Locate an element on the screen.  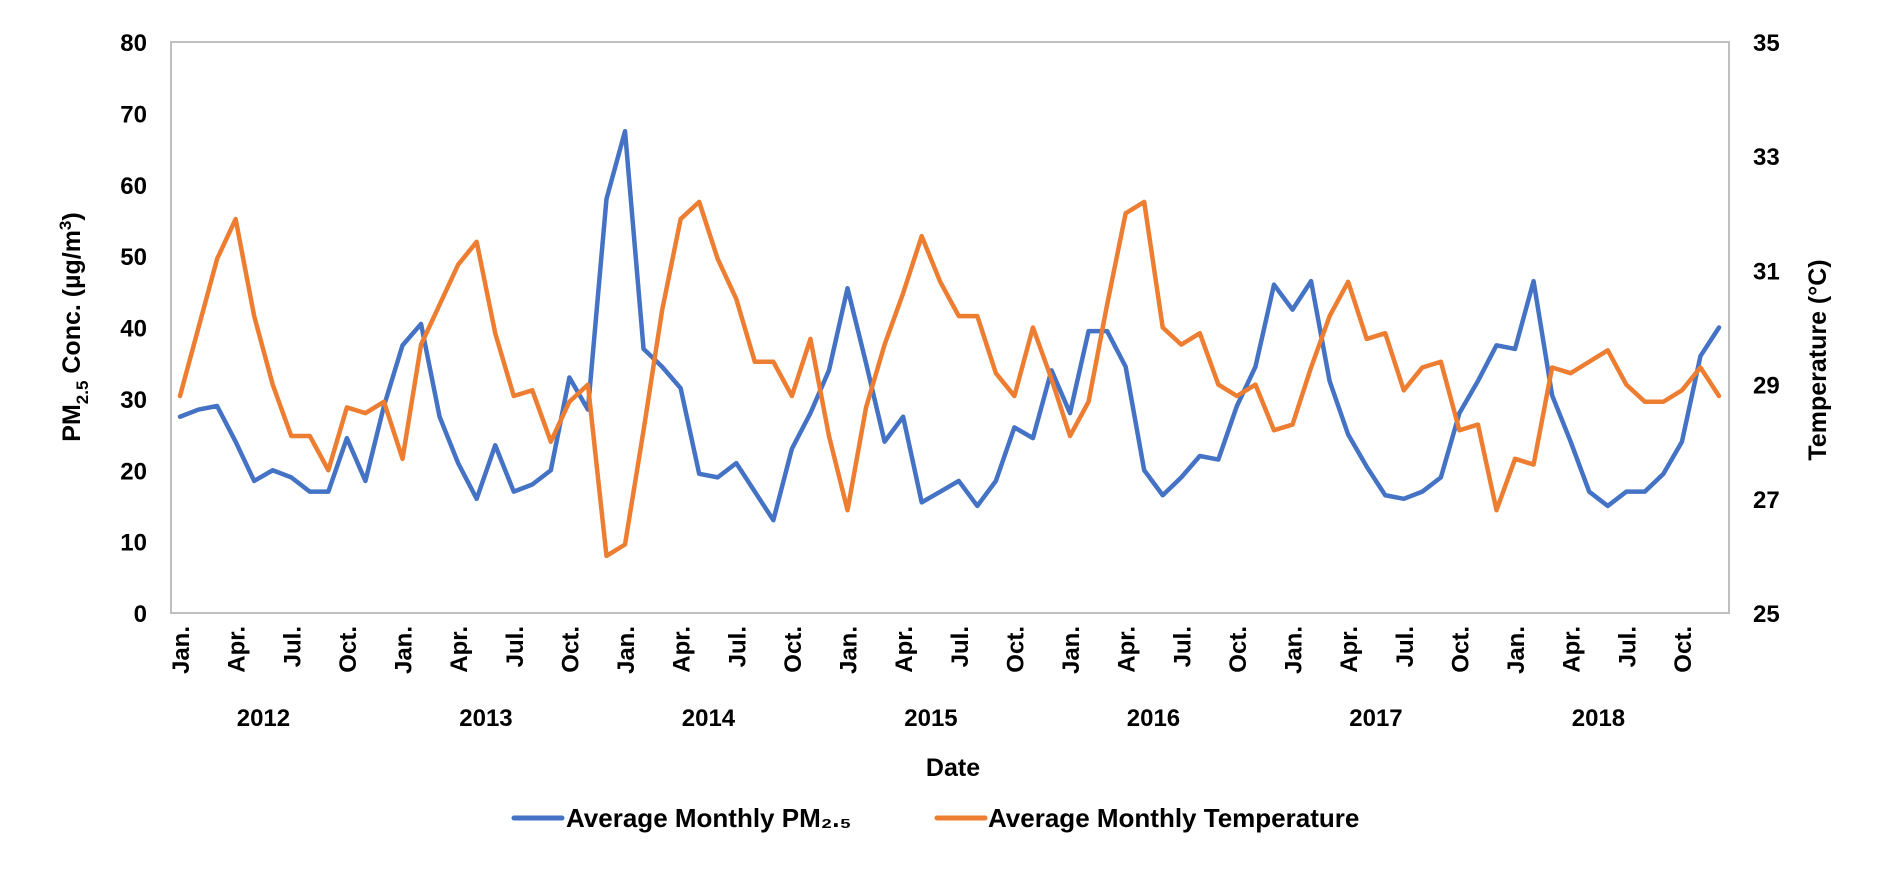
year-label: 2016 is located at coordinates (1153, 718).